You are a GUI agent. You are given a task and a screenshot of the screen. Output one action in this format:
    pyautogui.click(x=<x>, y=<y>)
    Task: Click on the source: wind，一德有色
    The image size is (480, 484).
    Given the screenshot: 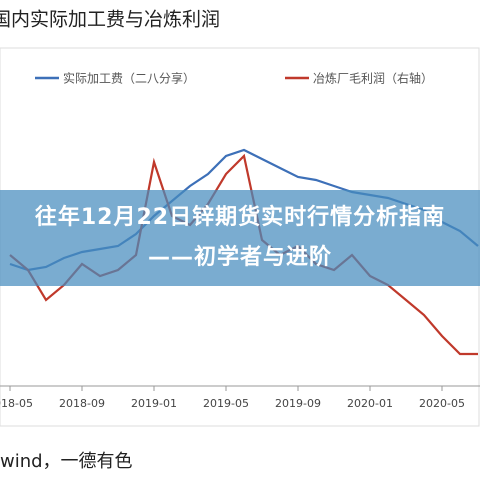 What is the action you would take?
    pyautogui.click(x=66, y=461)
    